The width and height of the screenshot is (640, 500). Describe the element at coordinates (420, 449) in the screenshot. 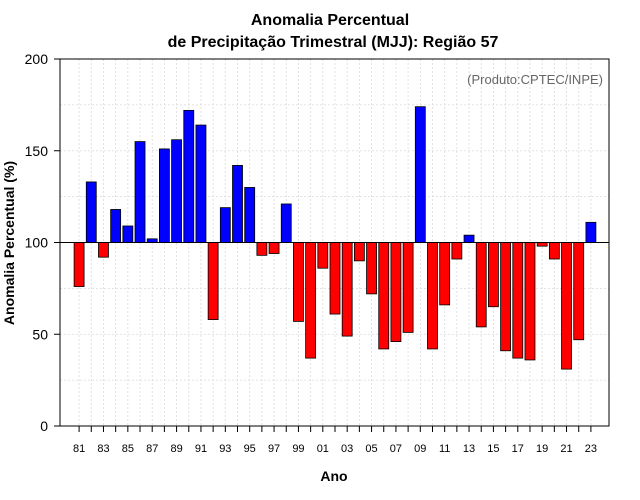

I see `x-tick-label: 09` at that location.